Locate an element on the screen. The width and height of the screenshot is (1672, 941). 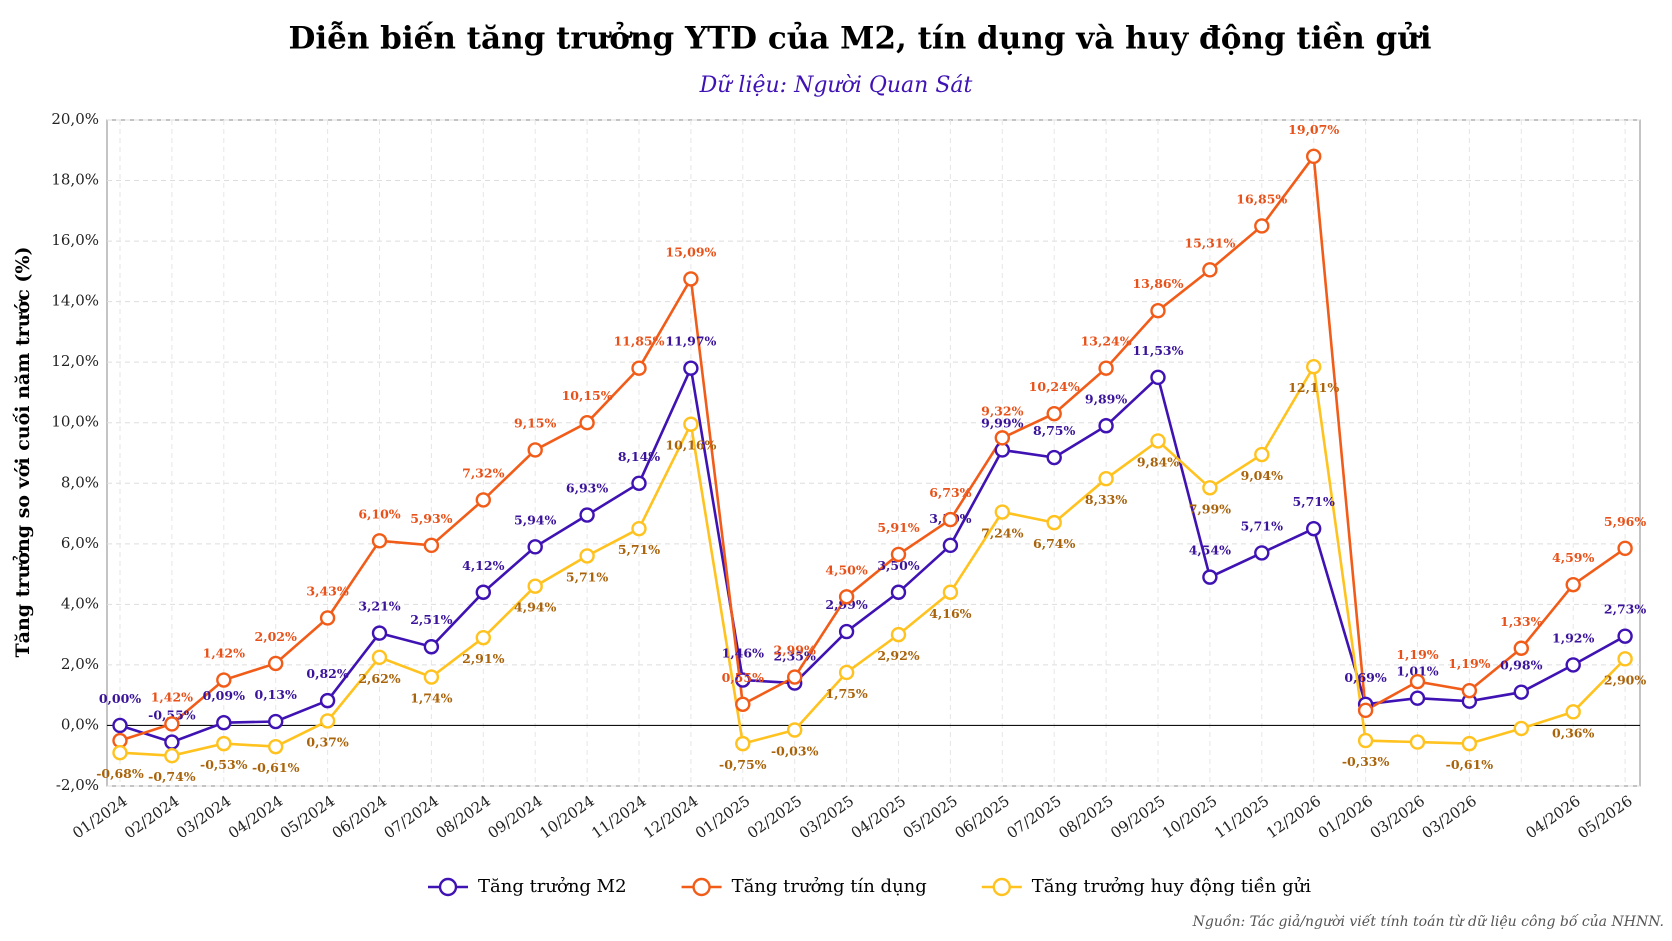
data-label: 9,04% is located at coordinates (1262, 475).